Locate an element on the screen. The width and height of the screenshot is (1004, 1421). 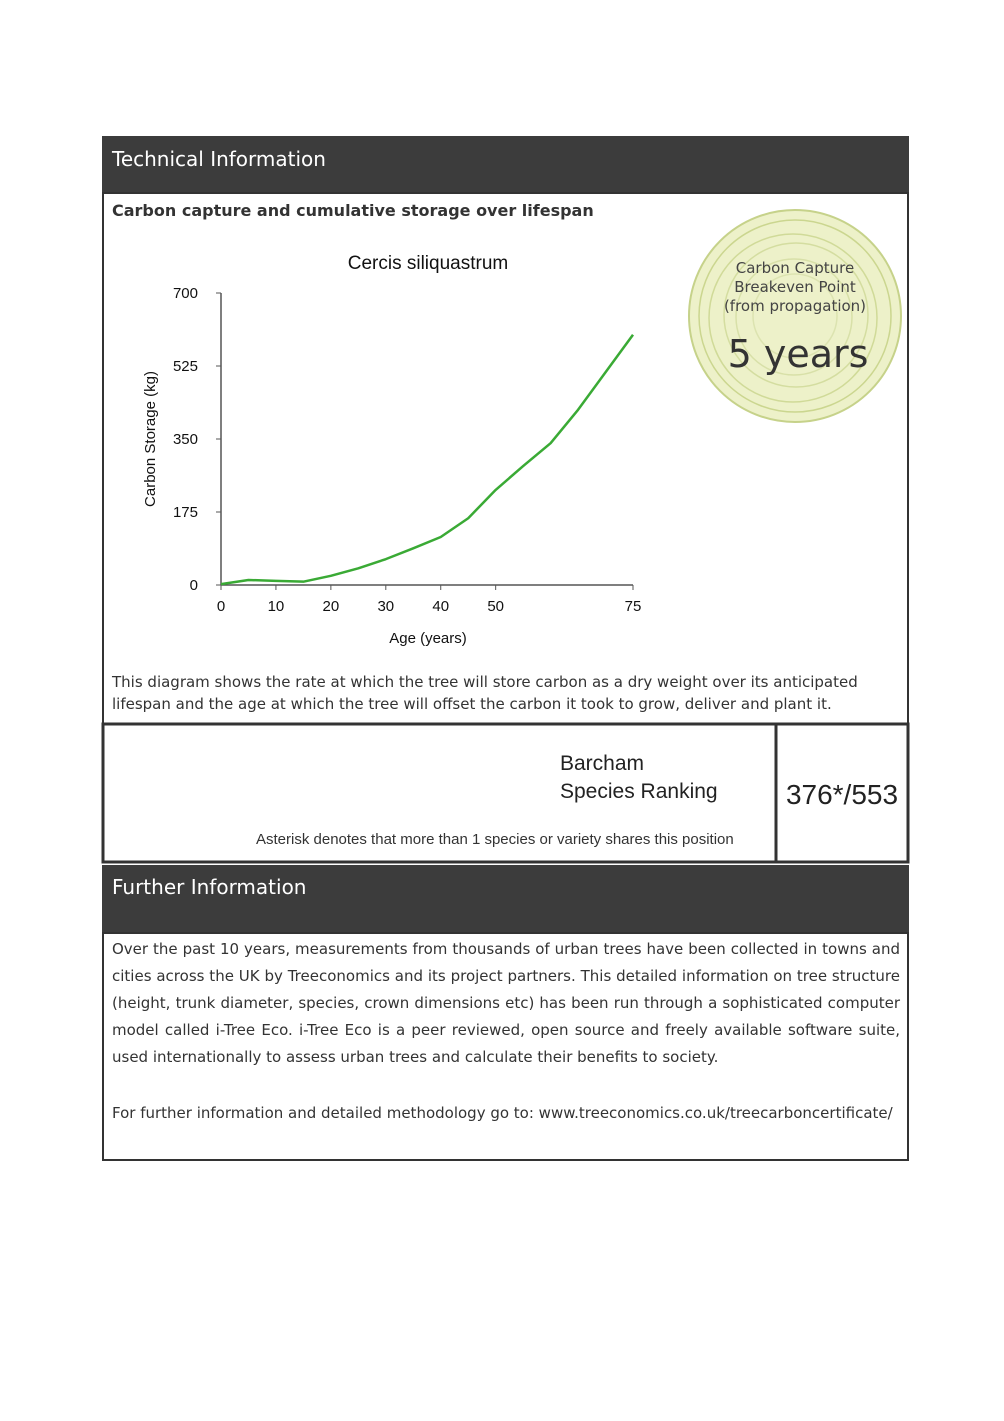
y-axis-label: Carbon Storage (kg) is located at coordinates (150, 439).